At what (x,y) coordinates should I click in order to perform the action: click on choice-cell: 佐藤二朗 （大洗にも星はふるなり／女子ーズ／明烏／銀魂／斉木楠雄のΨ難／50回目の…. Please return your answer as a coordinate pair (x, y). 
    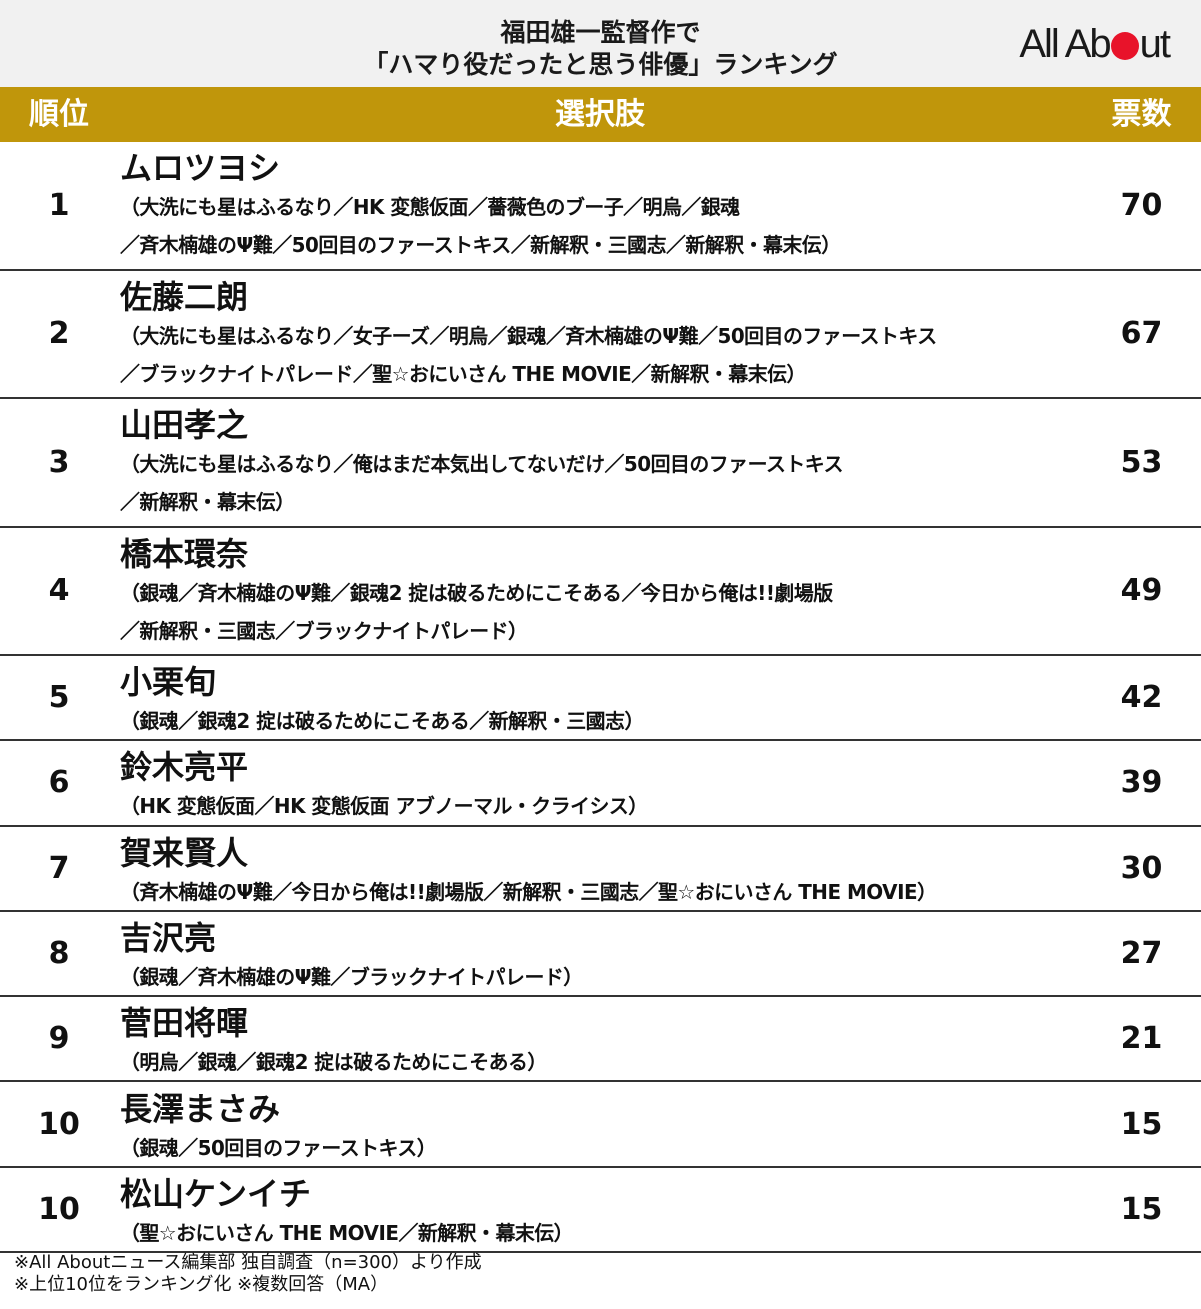
    Looking at the image, I should click on (600, 335).